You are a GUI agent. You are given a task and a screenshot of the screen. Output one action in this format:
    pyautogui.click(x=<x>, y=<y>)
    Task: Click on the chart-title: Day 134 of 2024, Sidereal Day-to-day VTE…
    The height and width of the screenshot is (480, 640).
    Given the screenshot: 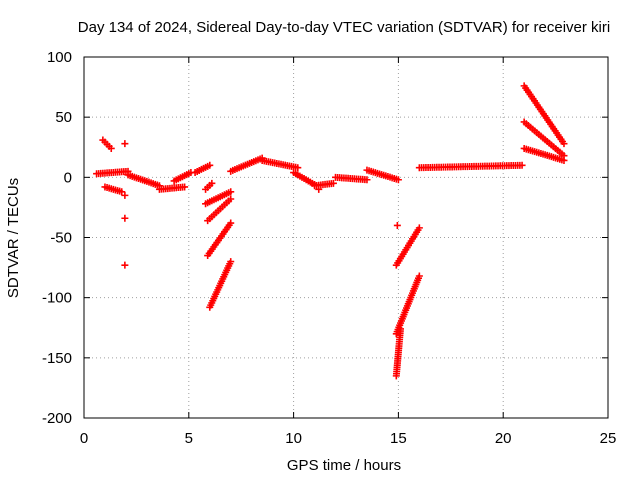 What is the action you would take?
    pyautogui.click(x=344, y=27)
    